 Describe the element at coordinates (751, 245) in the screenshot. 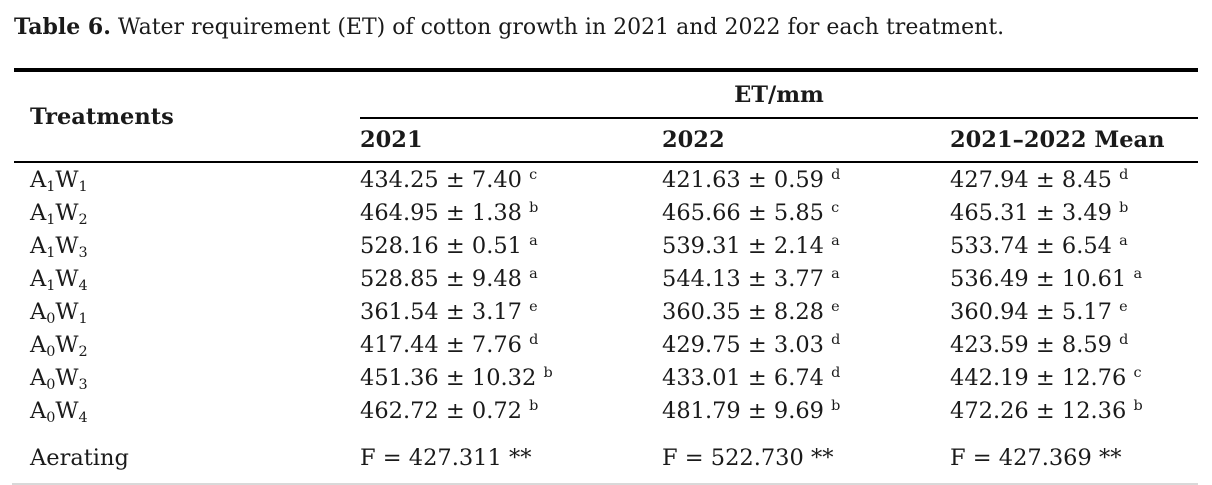

I see `value-cell: 539.31 ± 2.14 a` at that location.